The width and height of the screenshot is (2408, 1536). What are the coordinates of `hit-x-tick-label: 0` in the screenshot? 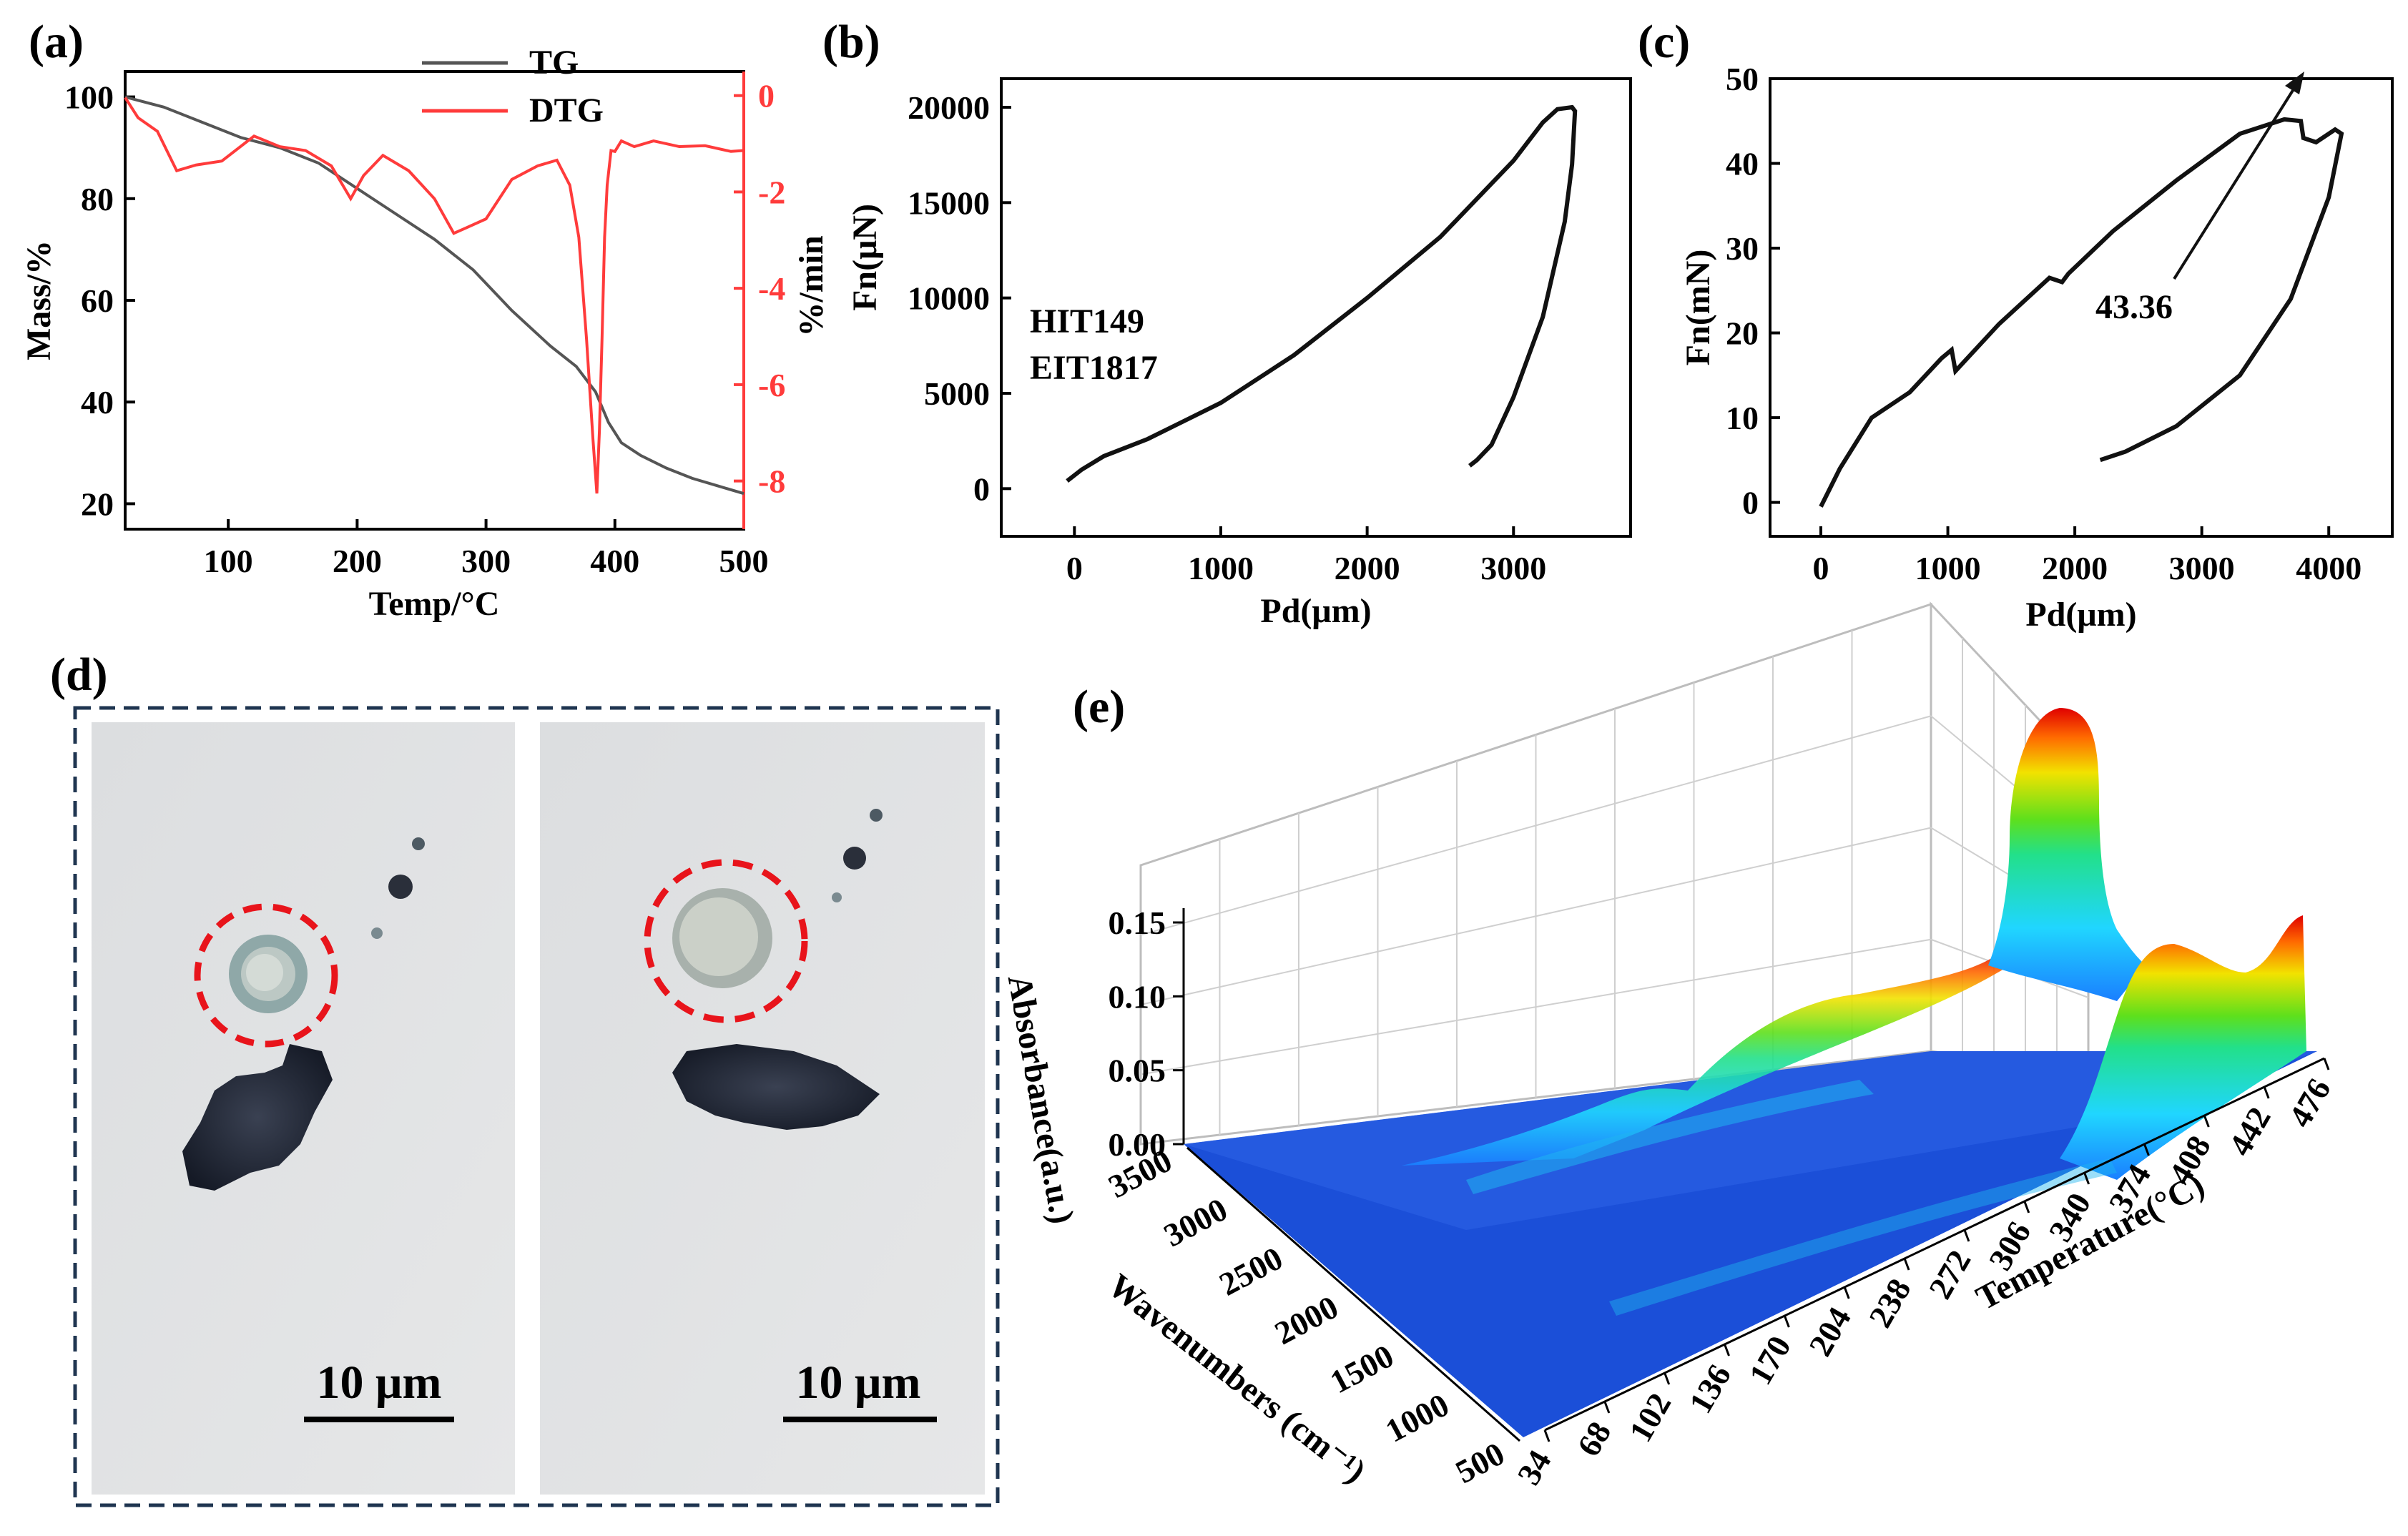 It's located at (1075, 568).